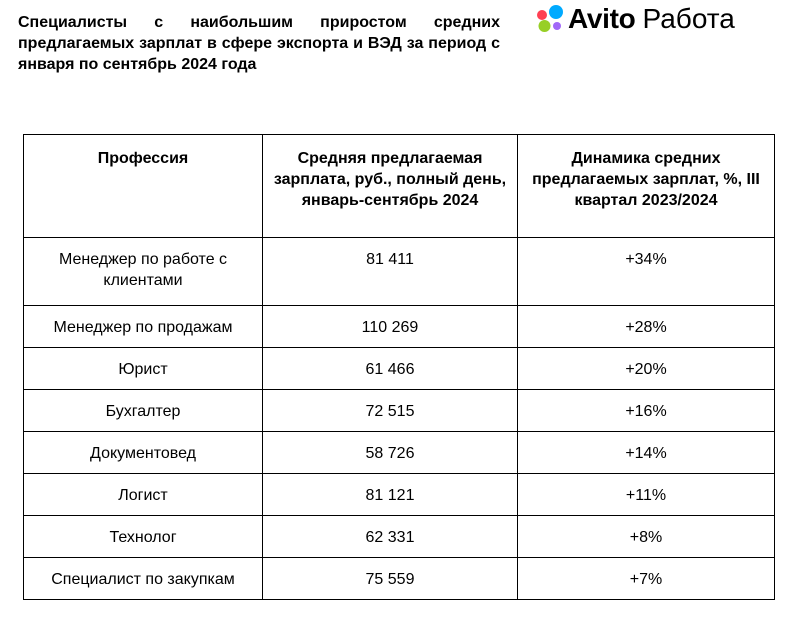 This screenshot has width=787, height=625. I want to click on cell-salary: 110 269, so click(390, 326).